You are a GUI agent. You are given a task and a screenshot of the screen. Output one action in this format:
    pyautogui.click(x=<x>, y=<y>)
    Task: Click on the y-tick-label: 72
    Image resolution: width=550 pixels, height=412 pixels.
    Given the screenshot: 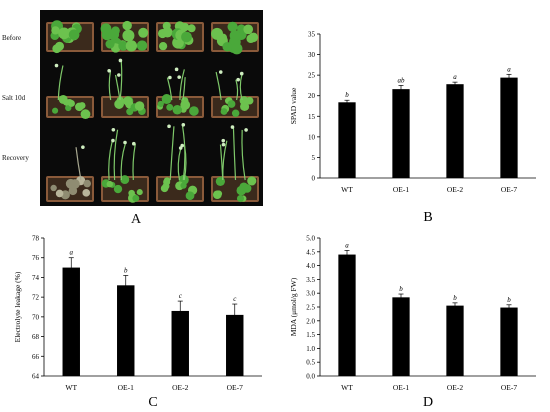 What is the action you would take?
    pyautogui.click(x=36, y=298)
    